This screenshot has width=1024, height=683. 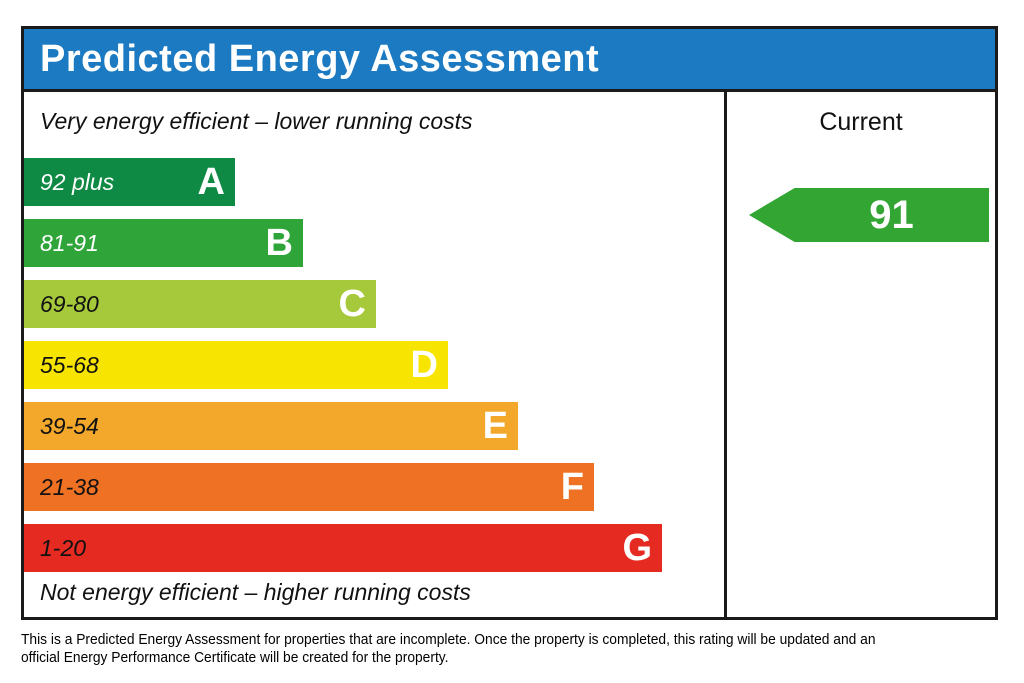 What do you see at coordinates (69, 242) in the screenshot?
I see `band-range: 81-91` at bounding box center [69, 242].